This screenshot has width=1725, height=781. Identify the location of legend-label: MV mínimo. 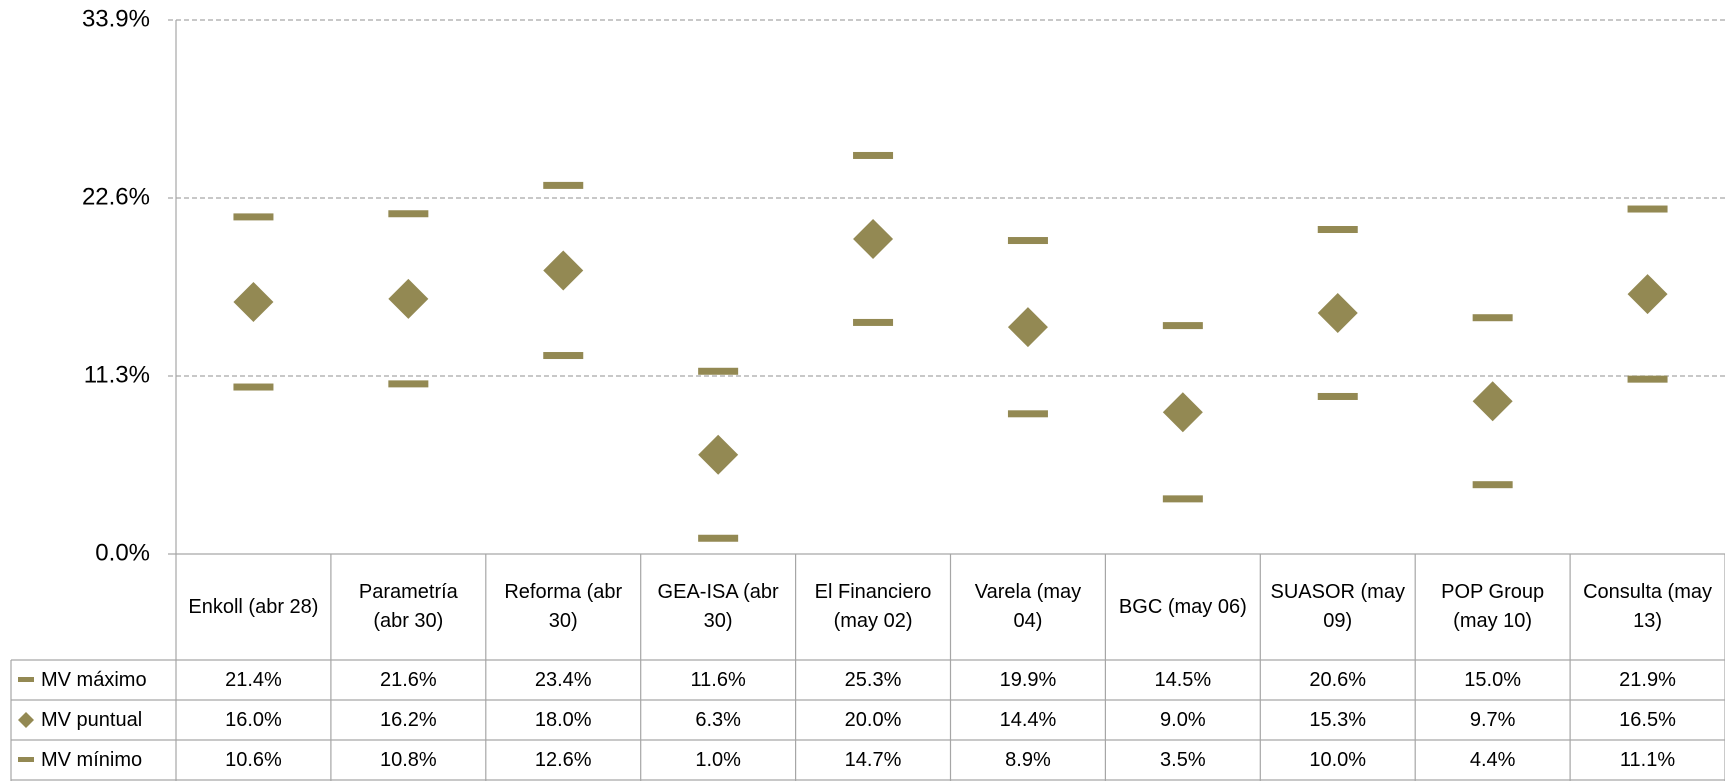
(92, 759).